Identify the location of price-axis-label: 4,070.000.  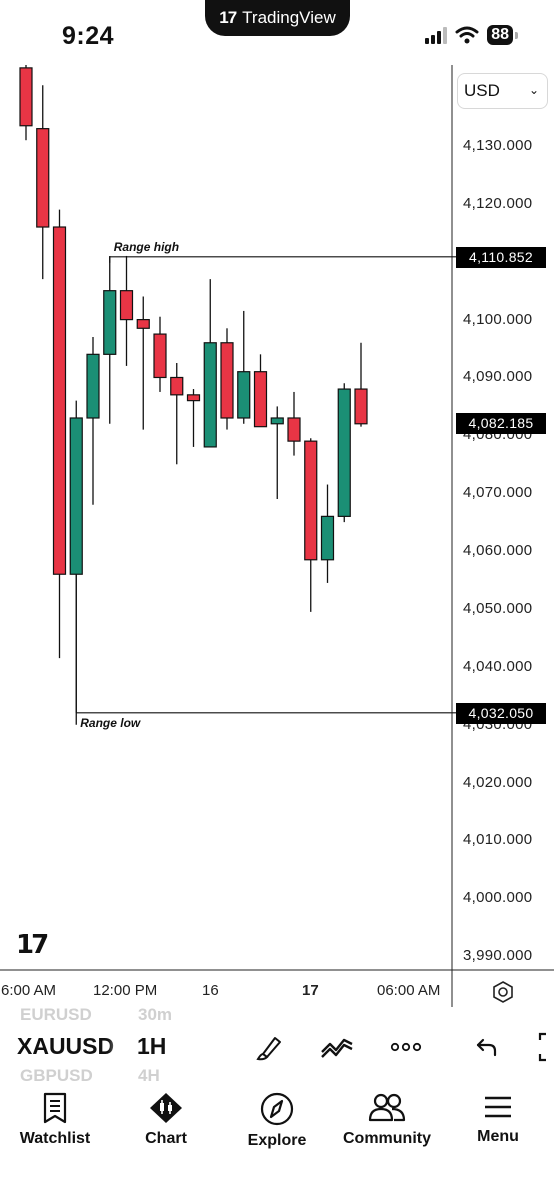
(498, 493).